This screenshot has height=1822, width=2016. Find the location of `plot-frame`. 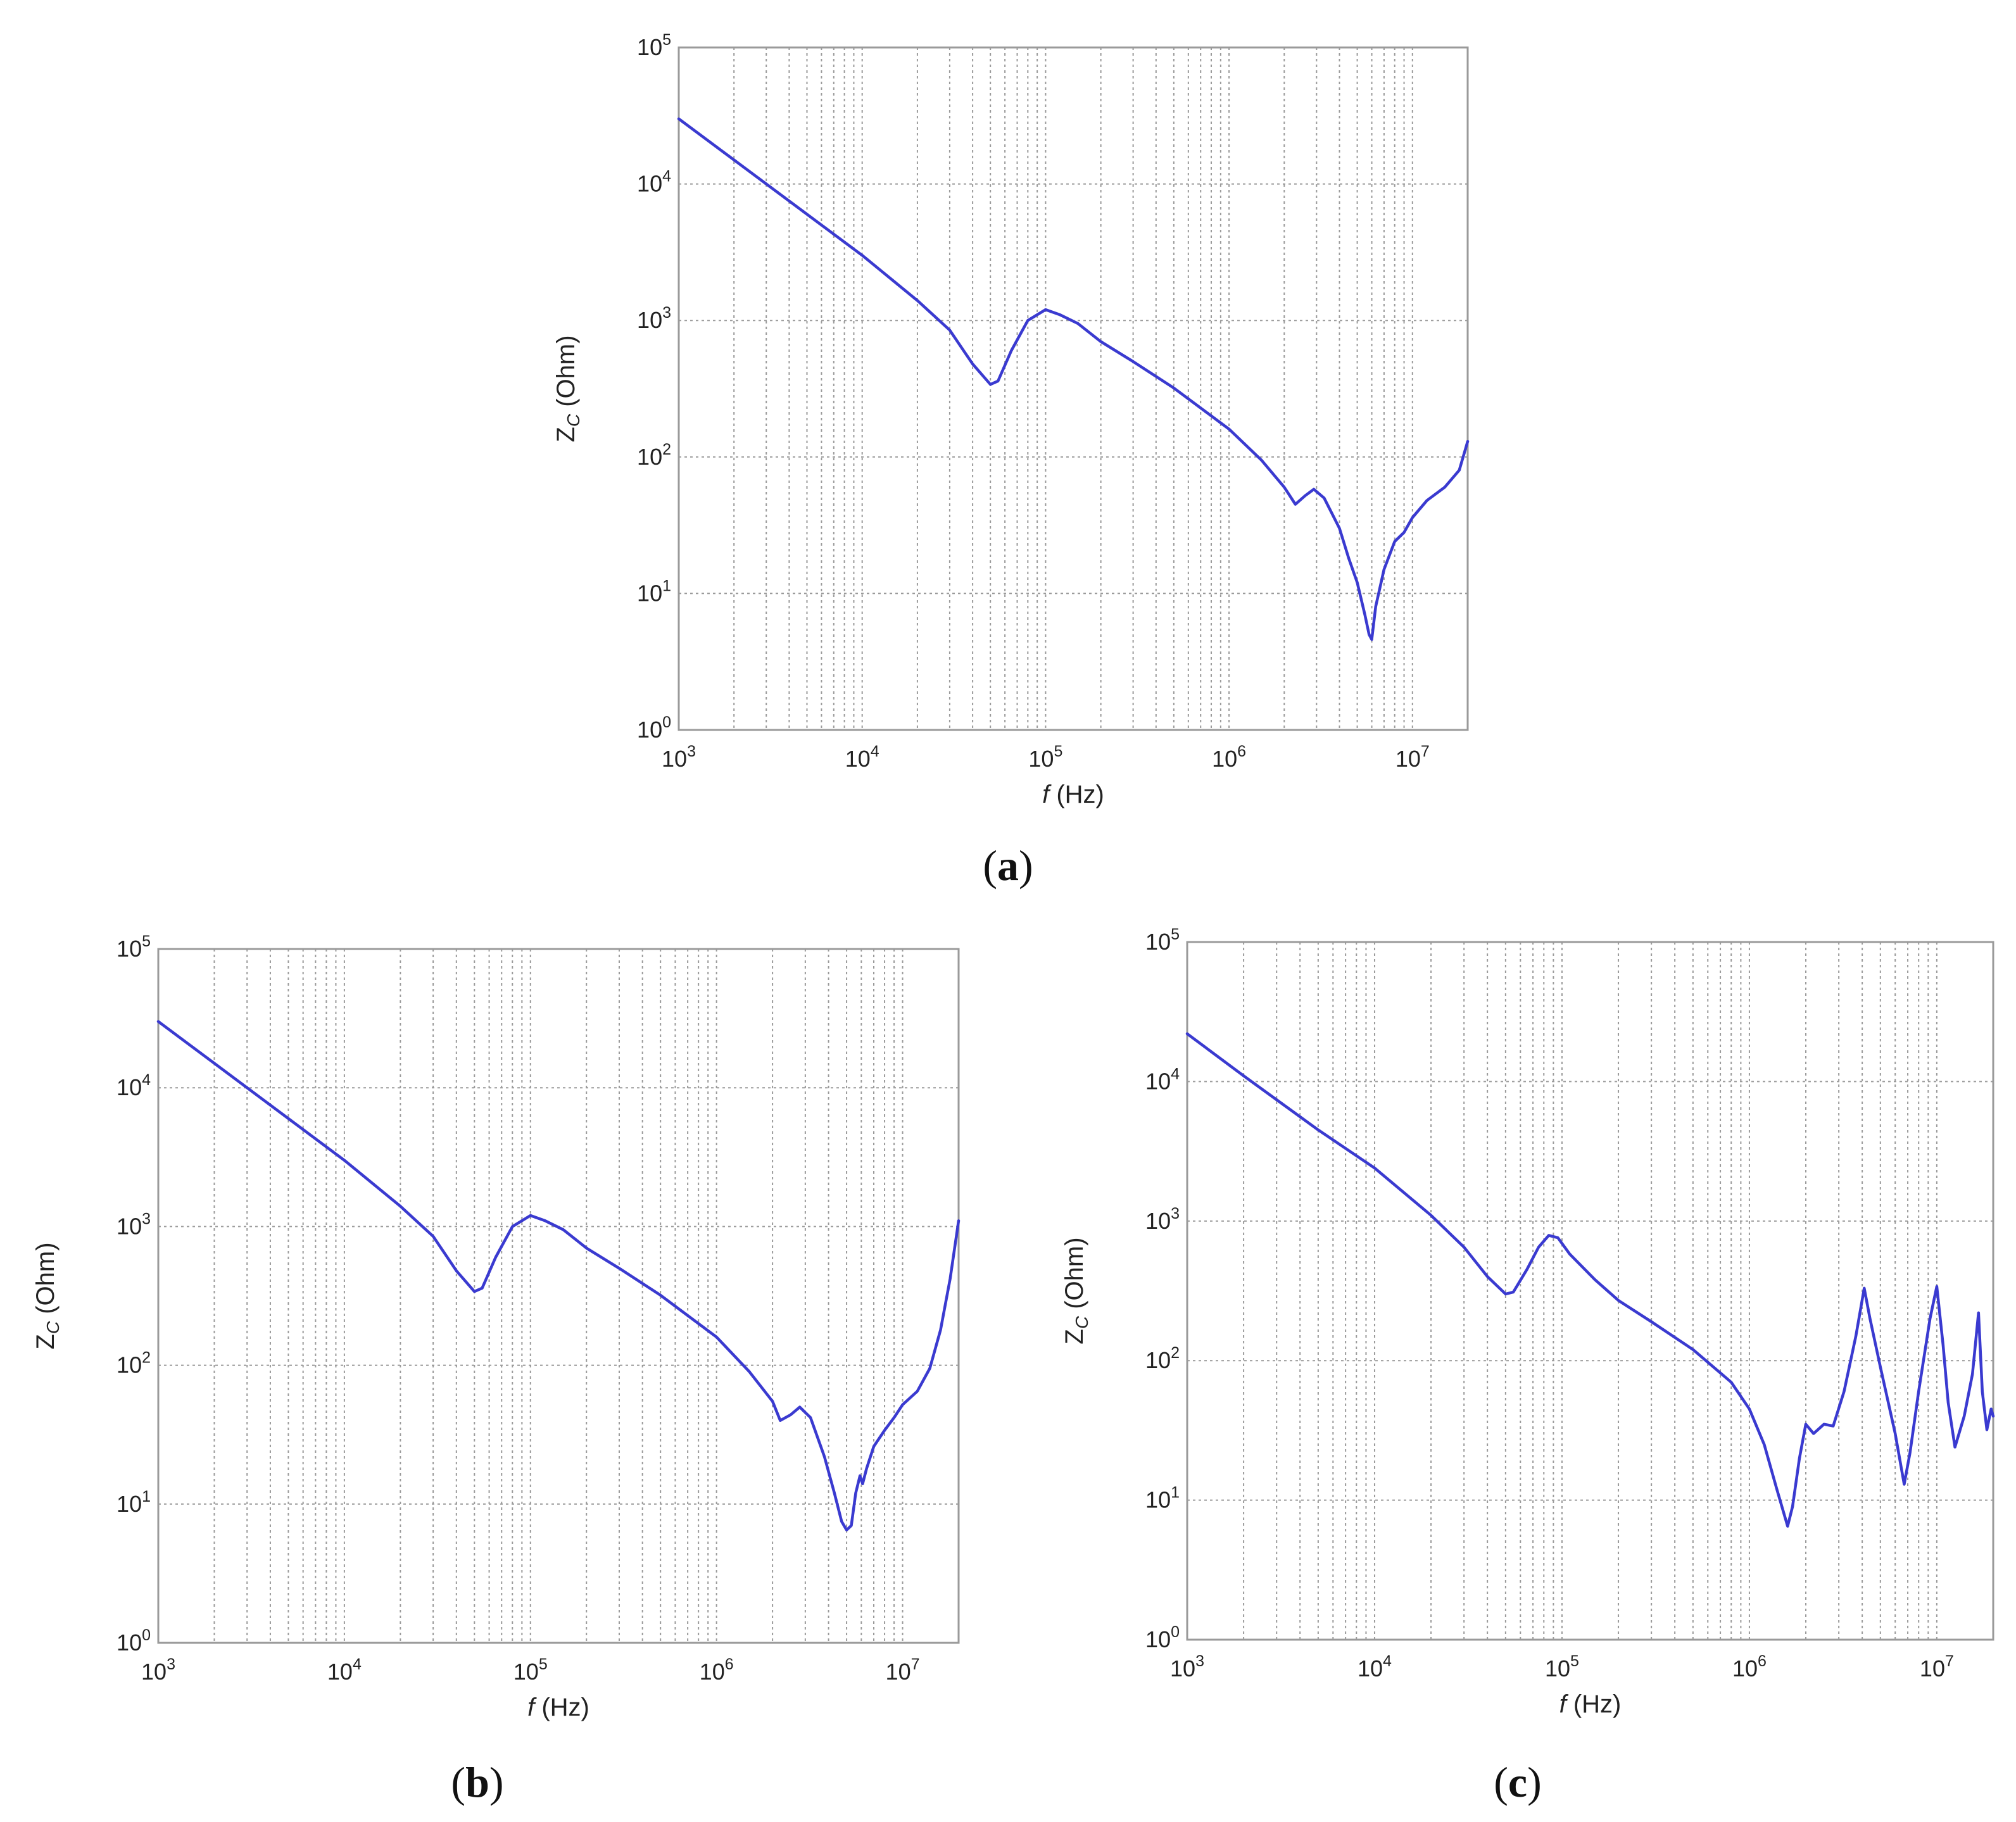

plot-frame is located at coordinates (1073, 389).